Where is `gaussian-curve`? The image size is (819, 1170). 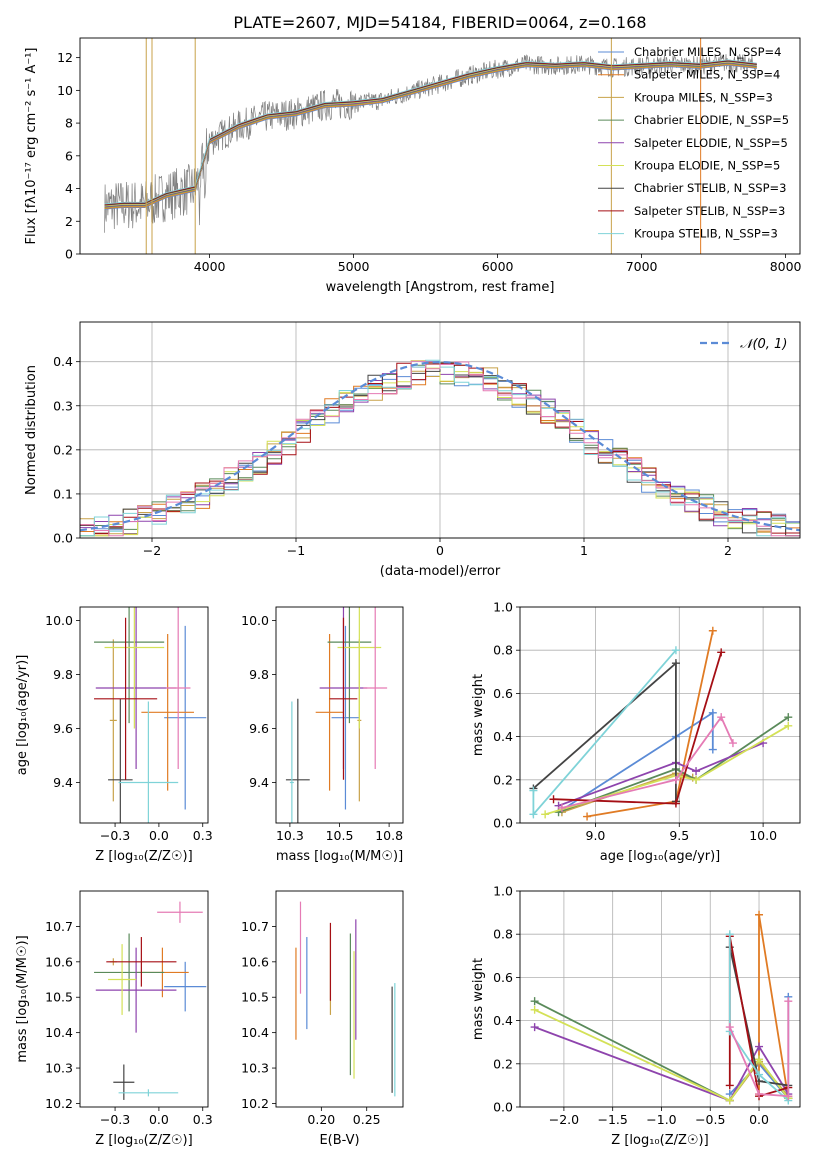
gaussian-curve is located at coordinates (440, 446).